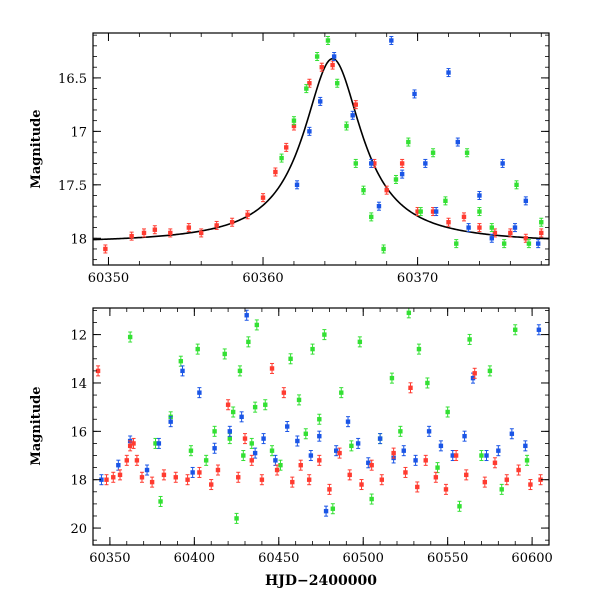  Describe the element at coordinates (78, 529) in the screenshot. I see `bottom-y-tick-label: 20` at that location.